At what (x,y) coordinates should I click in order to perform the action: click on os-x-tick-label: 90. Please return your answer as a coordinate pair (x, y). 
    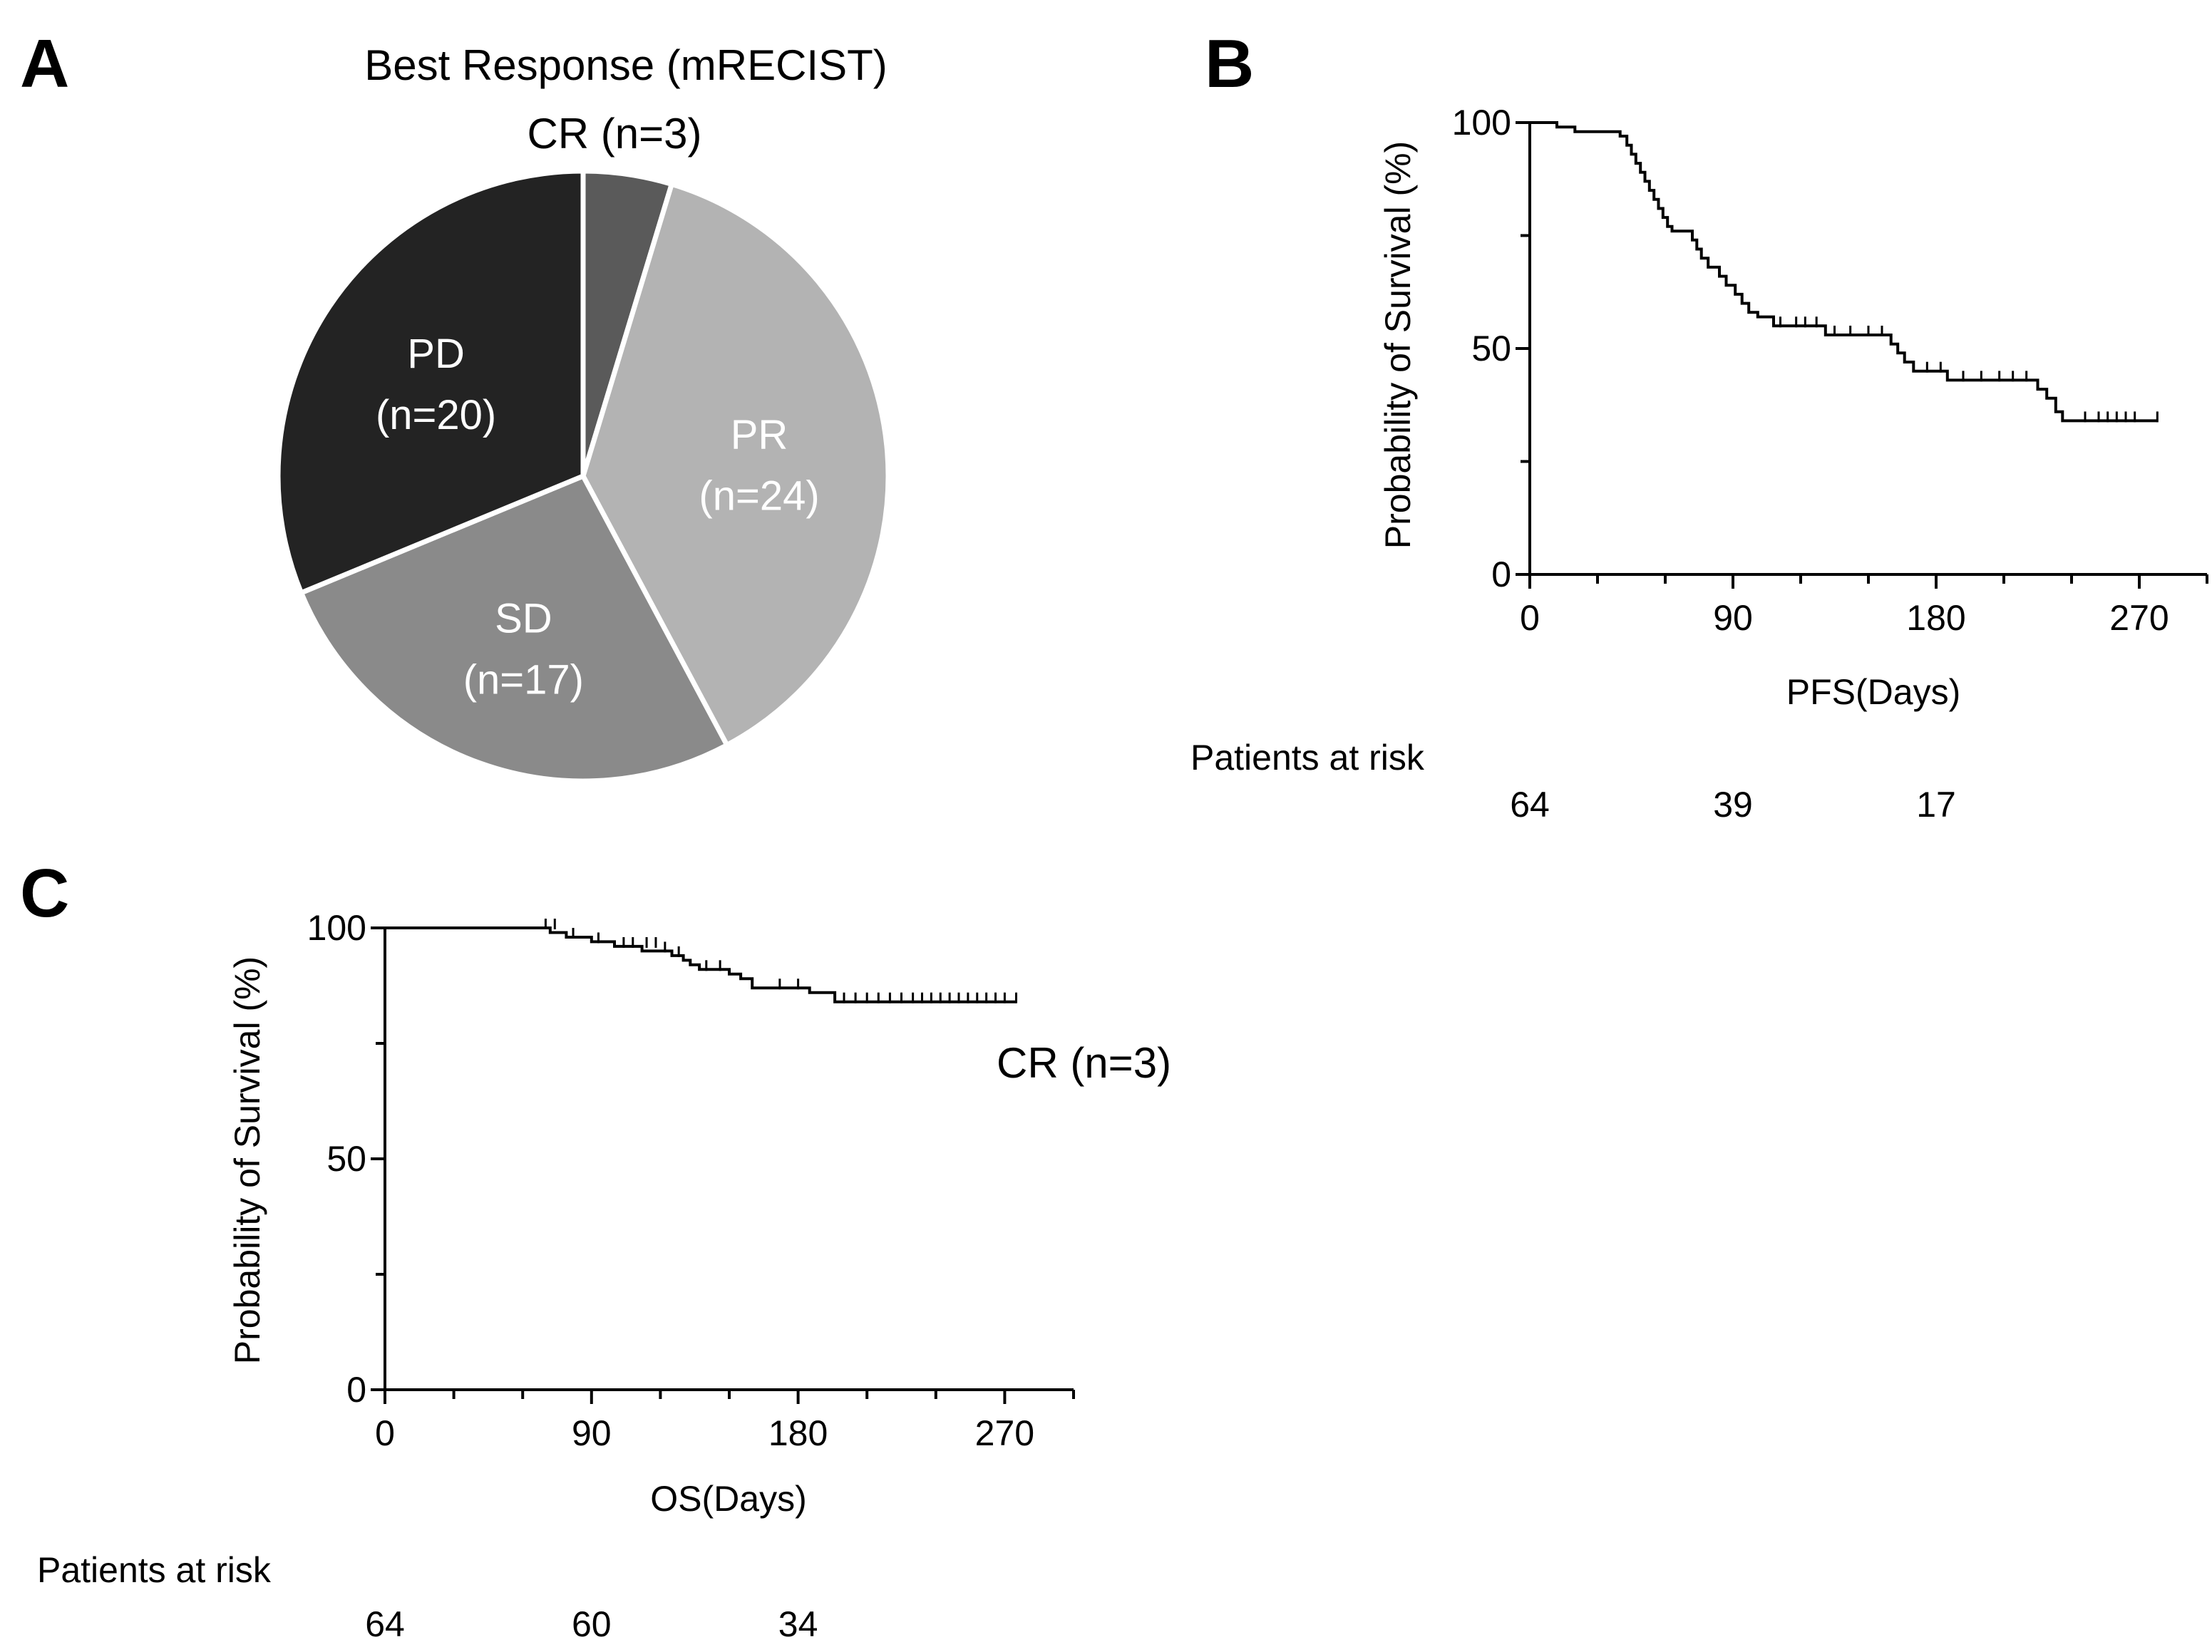
    Looking at the image, I should click on (592, 1433).